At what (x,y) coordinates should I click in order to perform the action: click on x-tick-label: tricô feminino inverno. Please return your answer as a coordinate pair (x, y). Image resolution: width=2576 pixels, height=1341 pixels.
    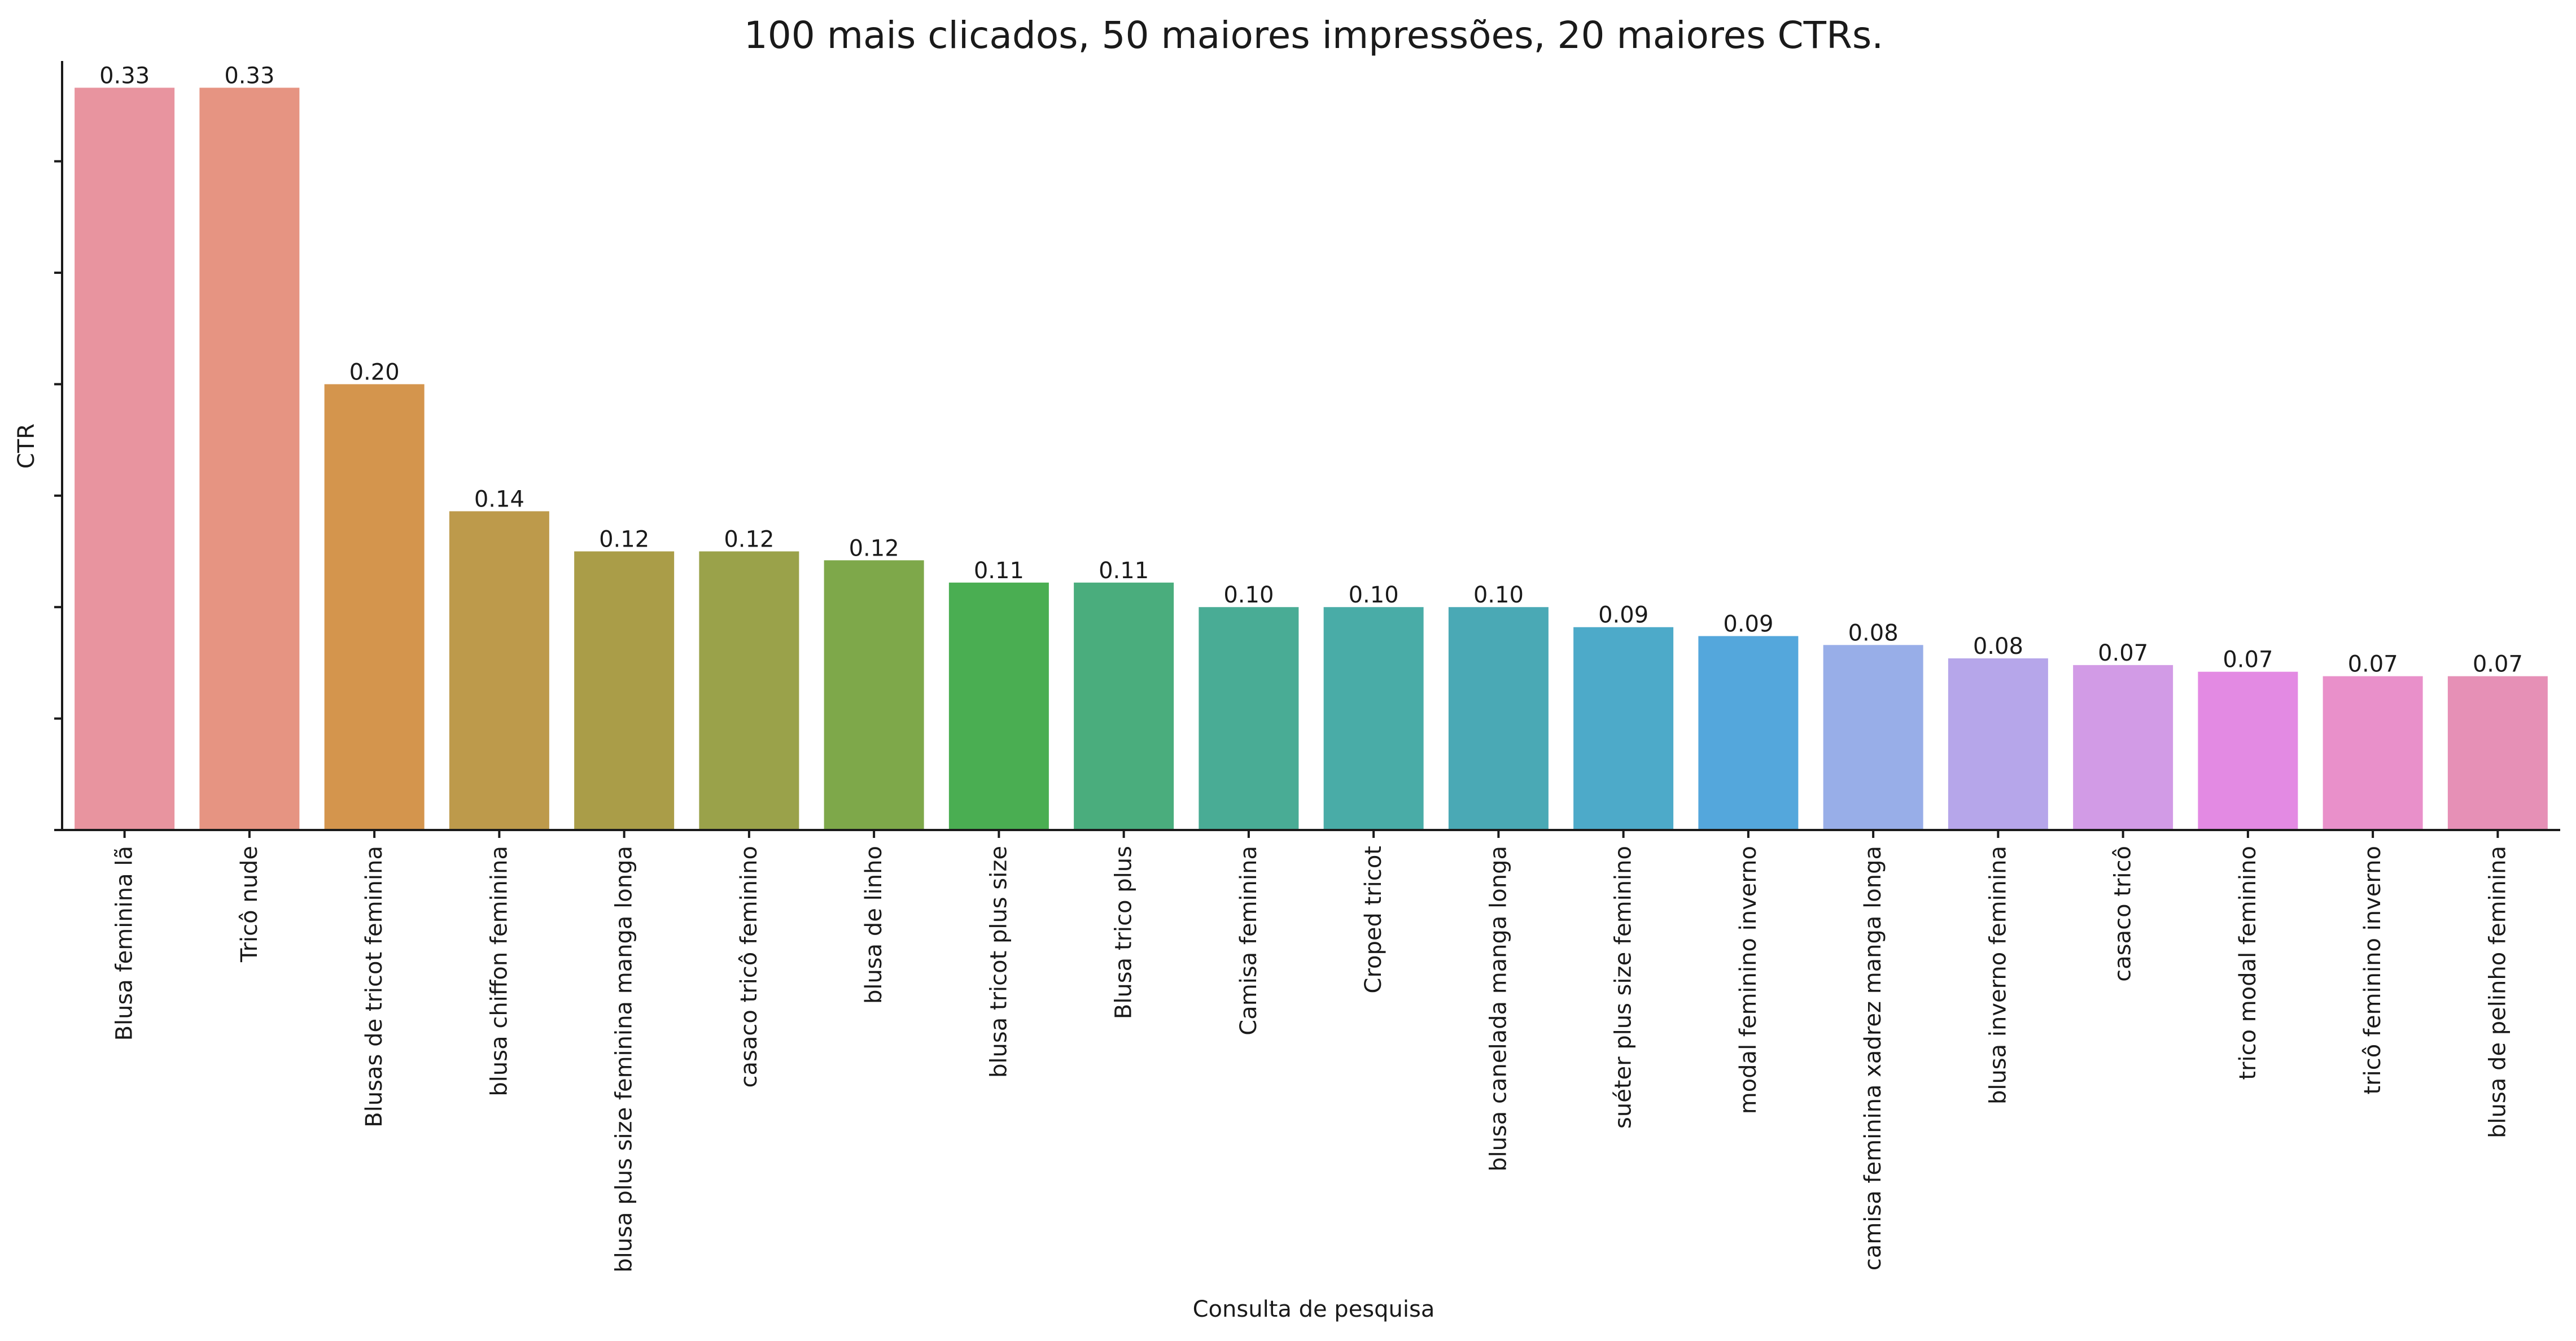
    Looking at the image, I should click on (2373, 970).